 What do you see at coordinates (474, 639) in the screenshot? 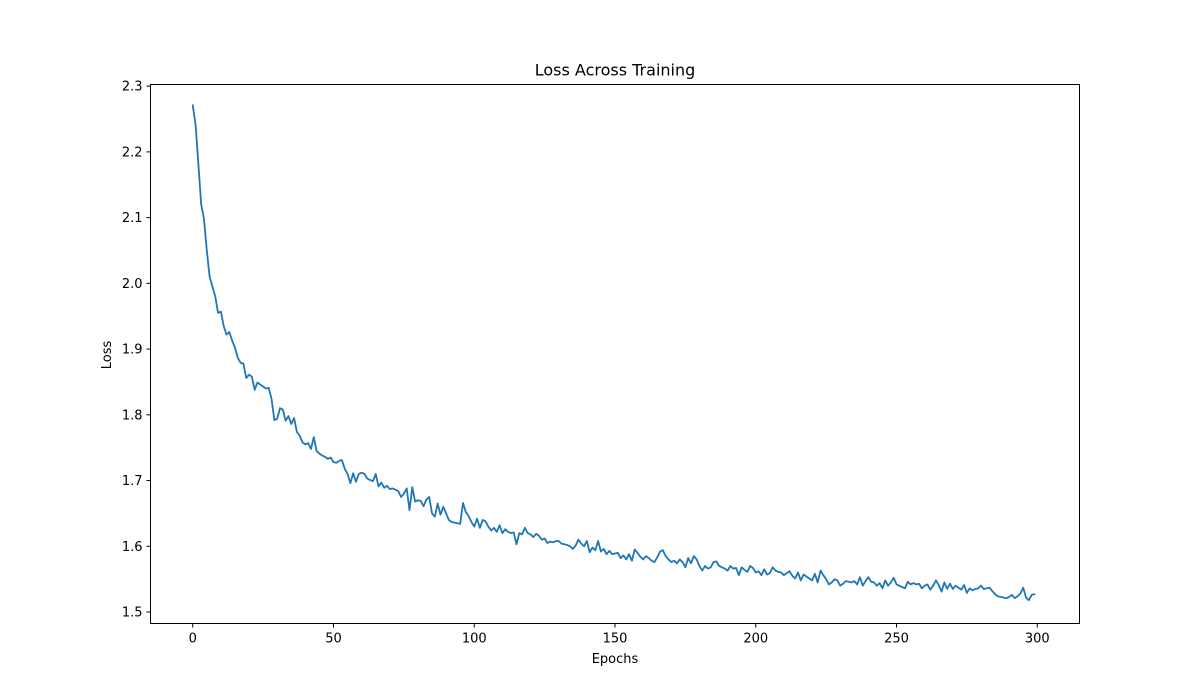
I see `x-tick-label: 100` at bounding box center [474, 639].